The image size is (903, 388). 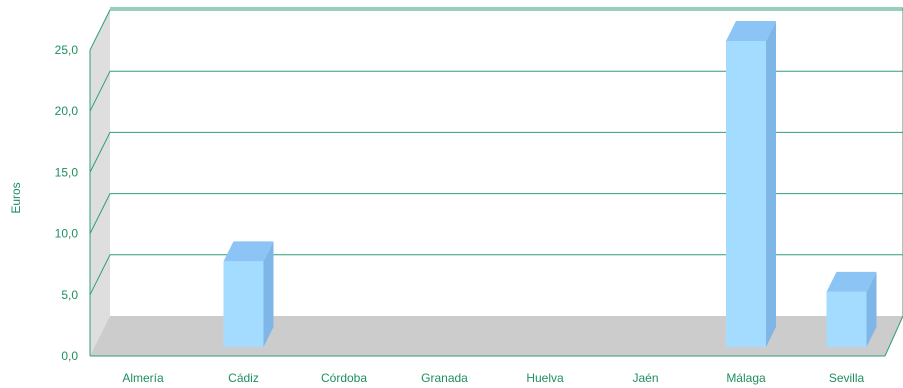 I want to click on x-tick-label: Málaga, so click(x=746, y=378).